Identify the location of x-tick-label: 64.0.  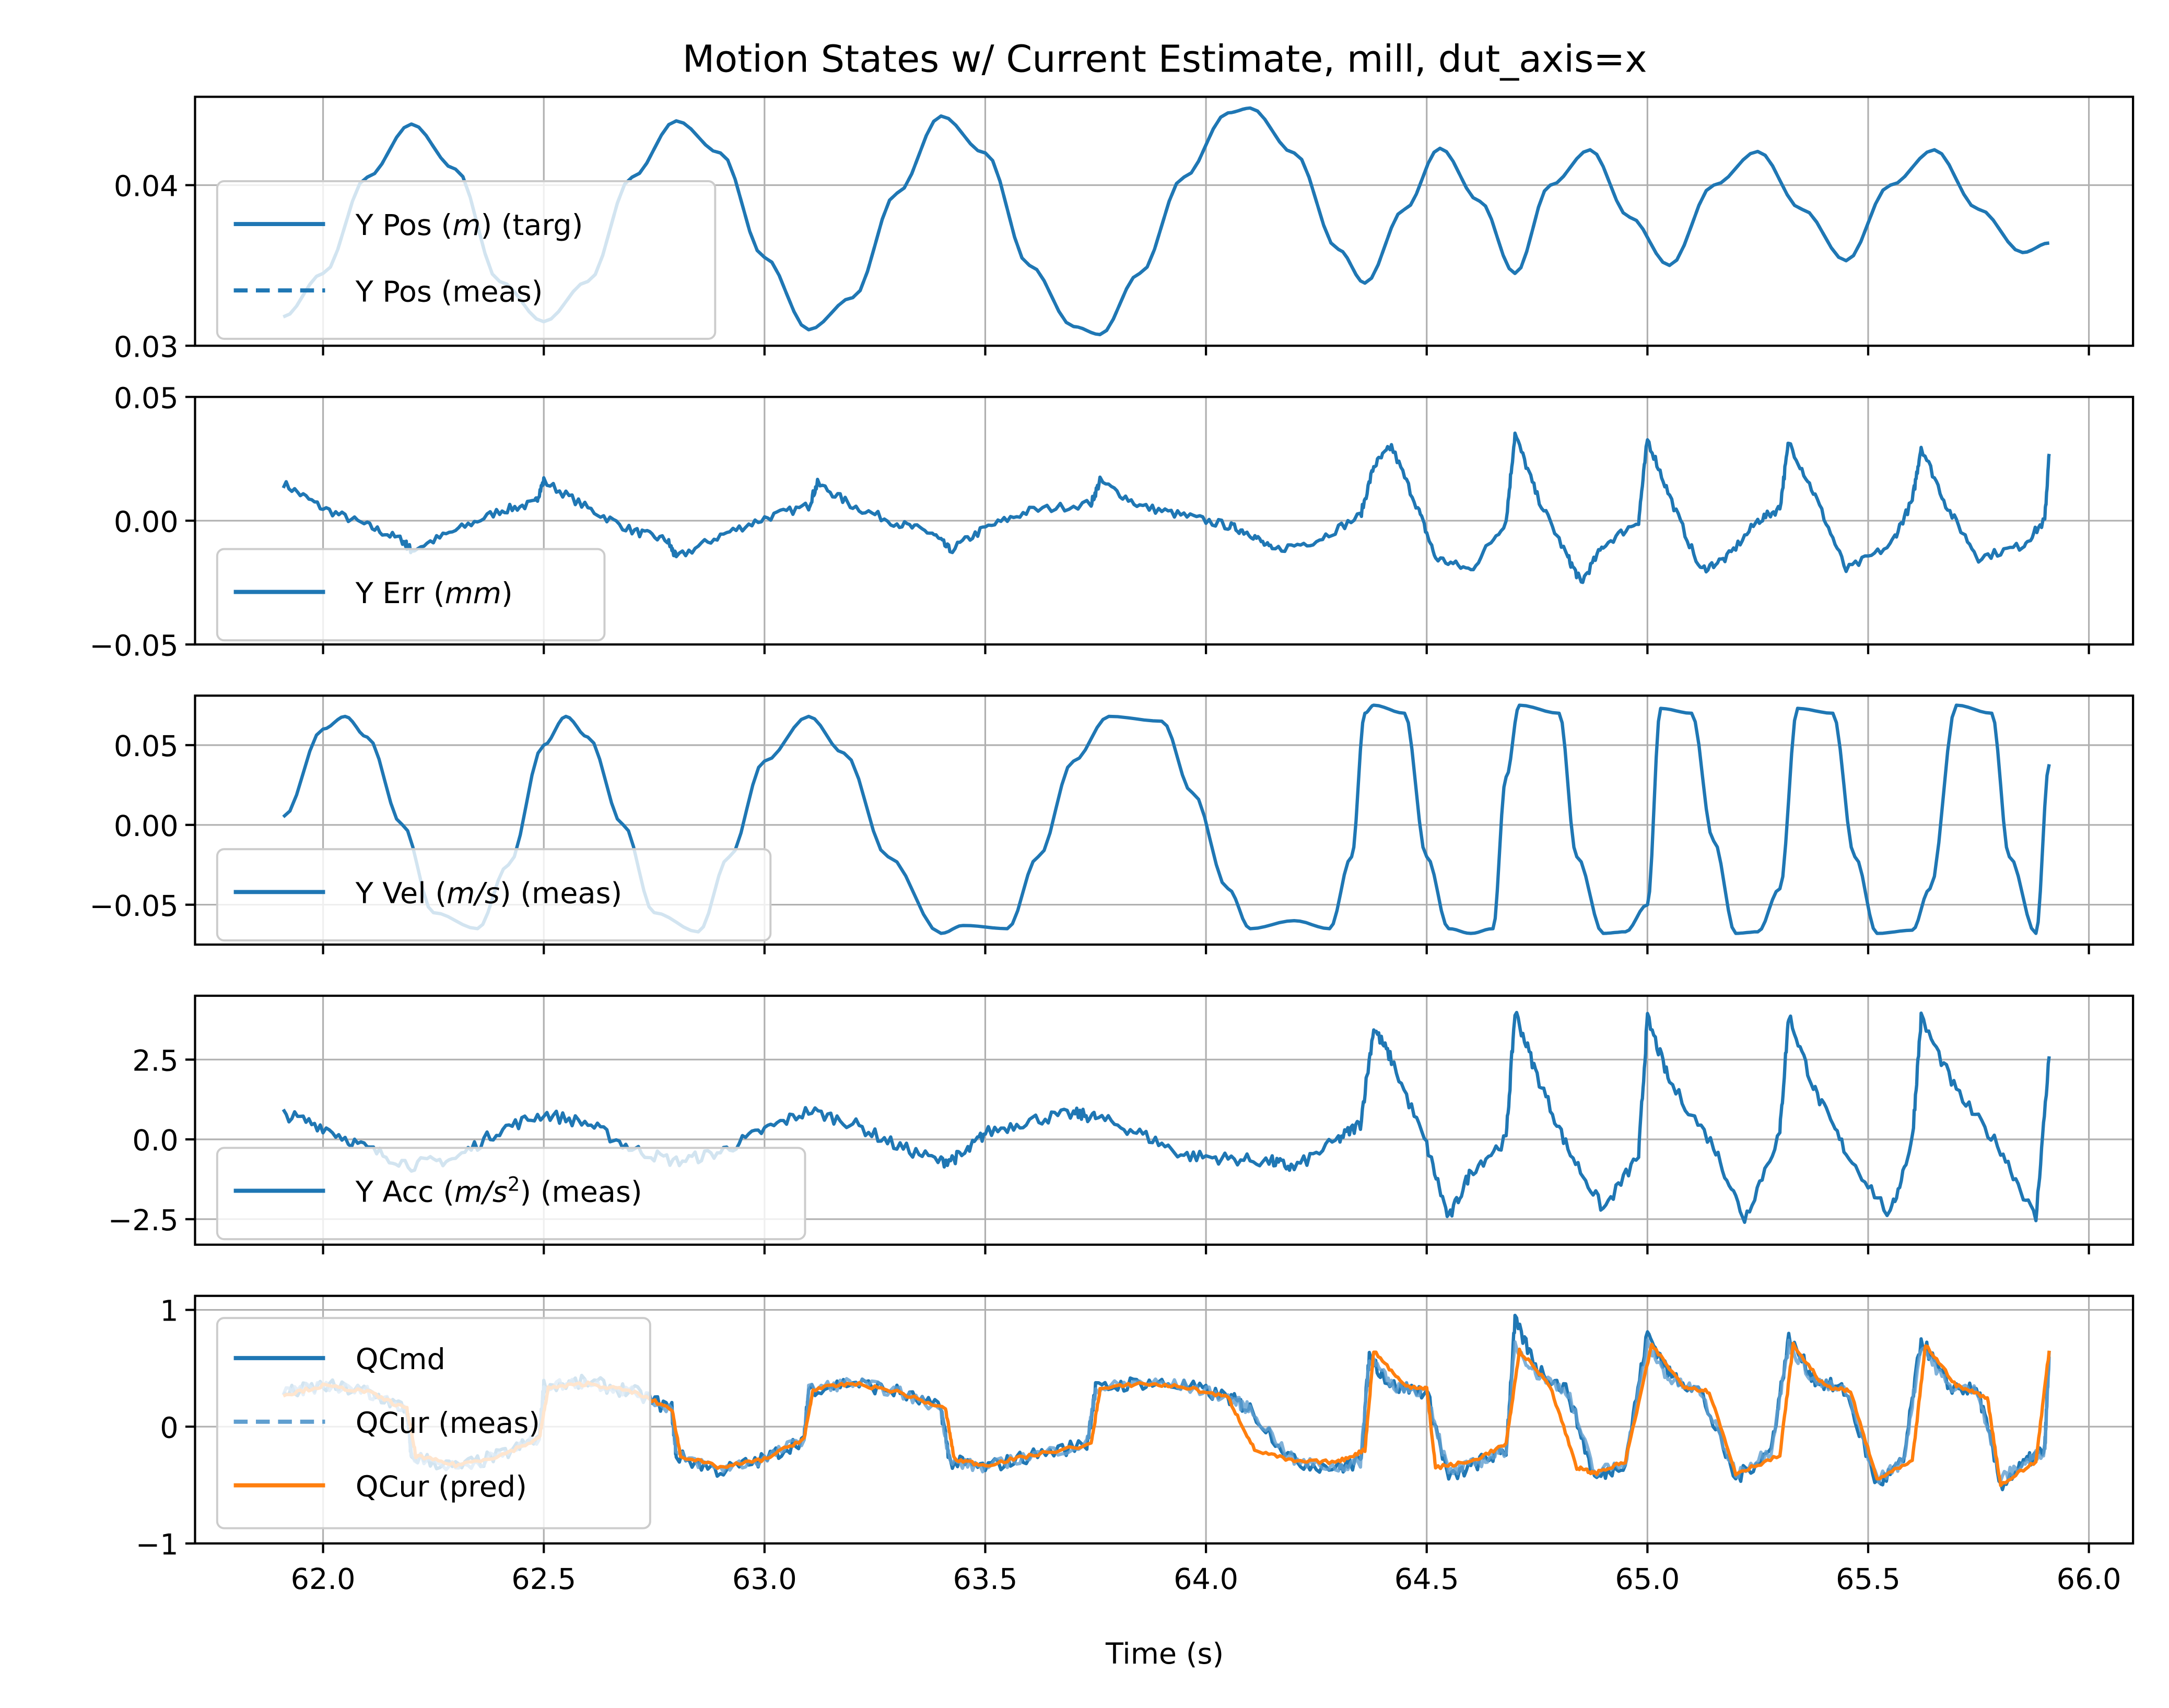
(1206, 1579).